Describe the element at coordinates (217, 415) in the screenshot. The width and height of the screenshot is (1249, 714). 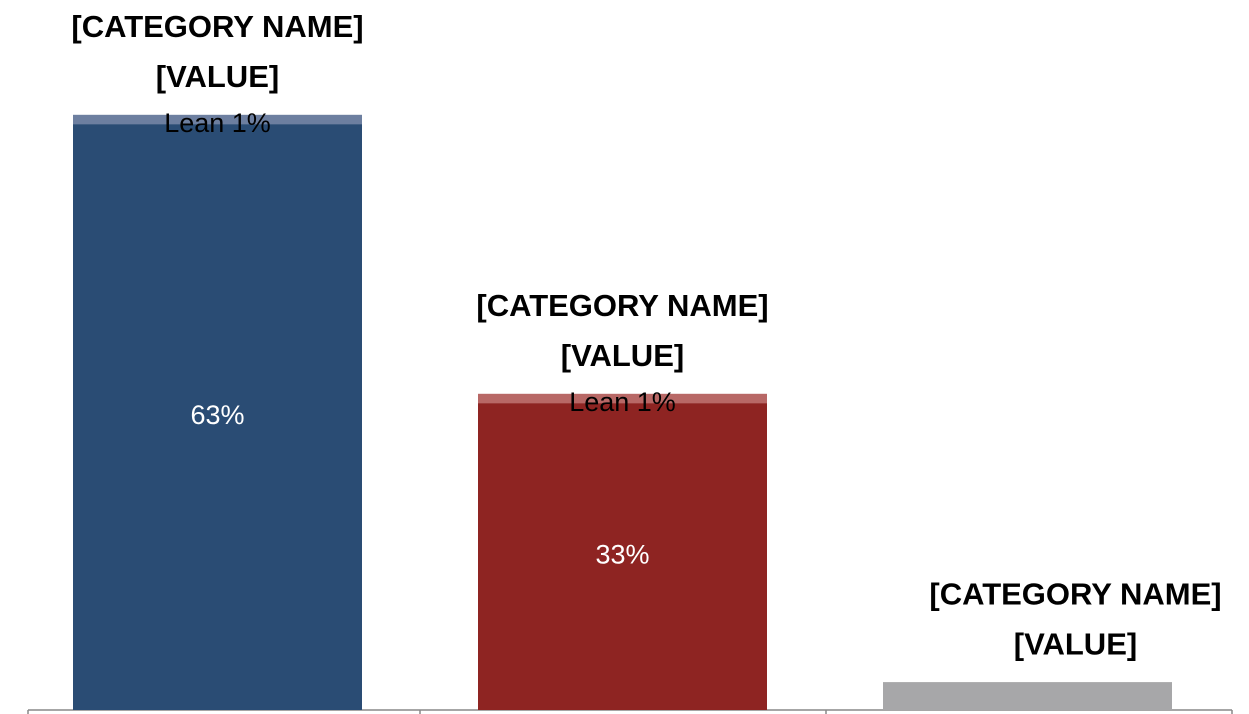
I see `data-label: 63%` at that location.